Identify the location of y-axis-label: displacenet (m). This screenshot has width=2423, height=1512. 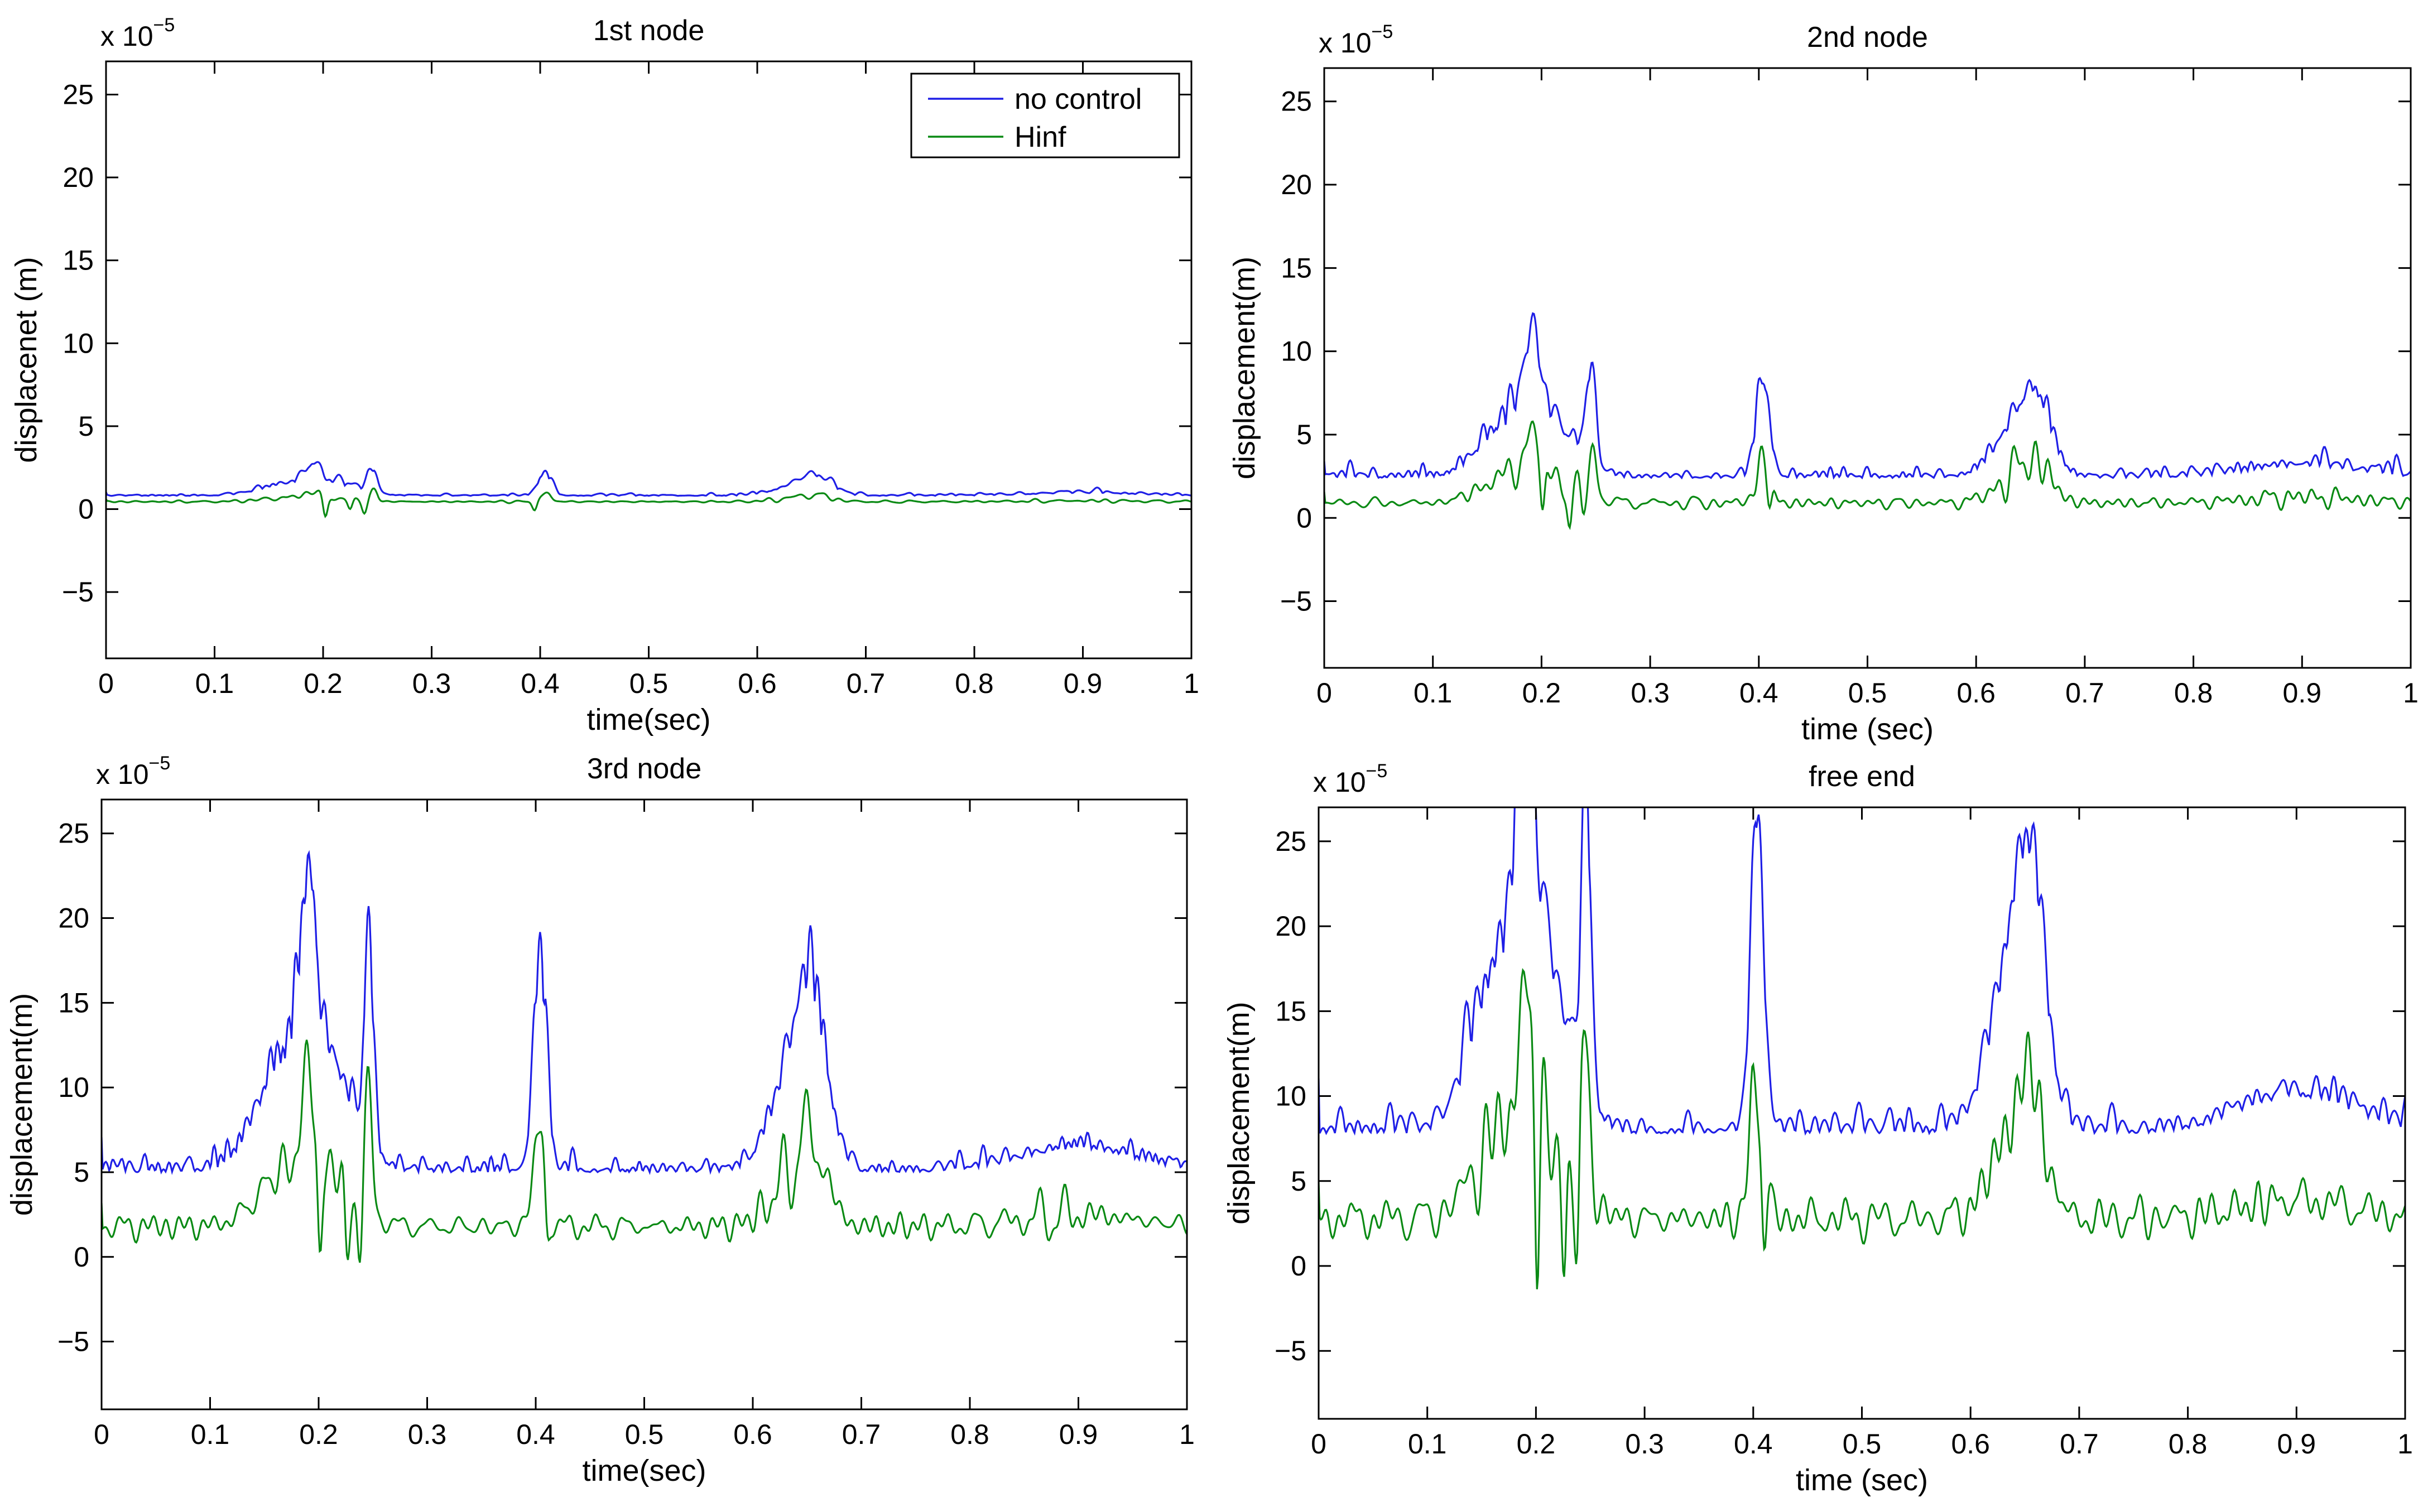
(26, 360).